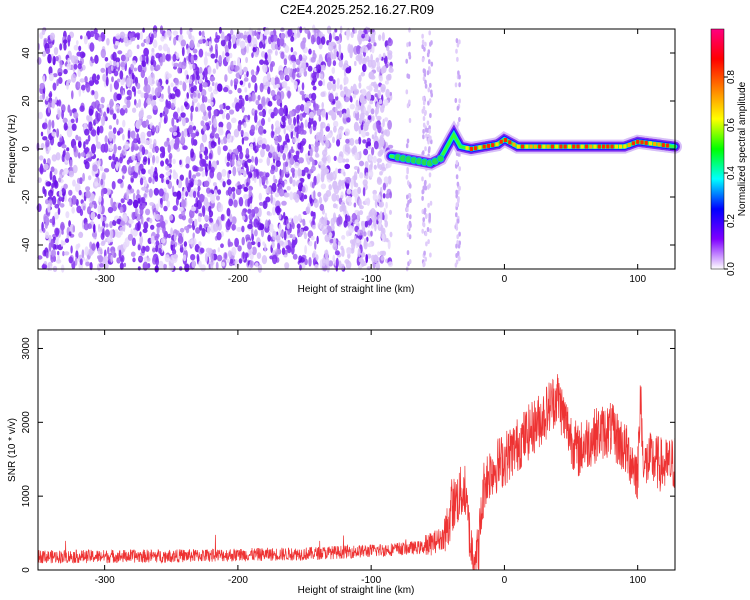 This screenshot has width=750, height=600. What do you see at coordinates (637, 279) in the screenshot?
I see `spectrogram-x-tick-label: 100` at bounding box center [637, 279].